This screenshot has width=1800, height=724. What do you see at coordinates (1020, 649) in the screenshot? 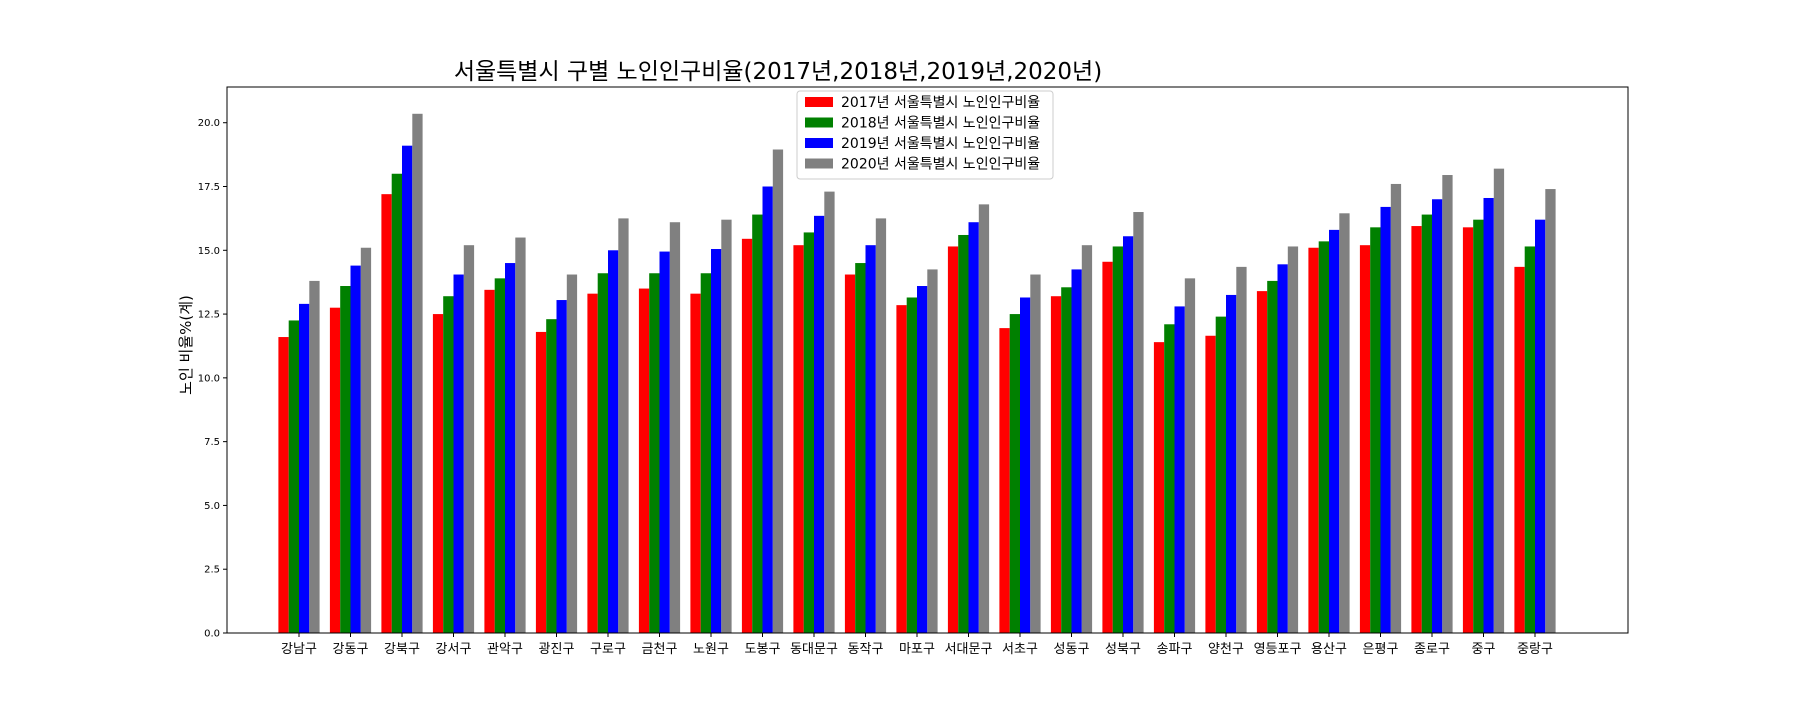
I see `x-tick-label: 서초구` at bounding box center [1020, 649].